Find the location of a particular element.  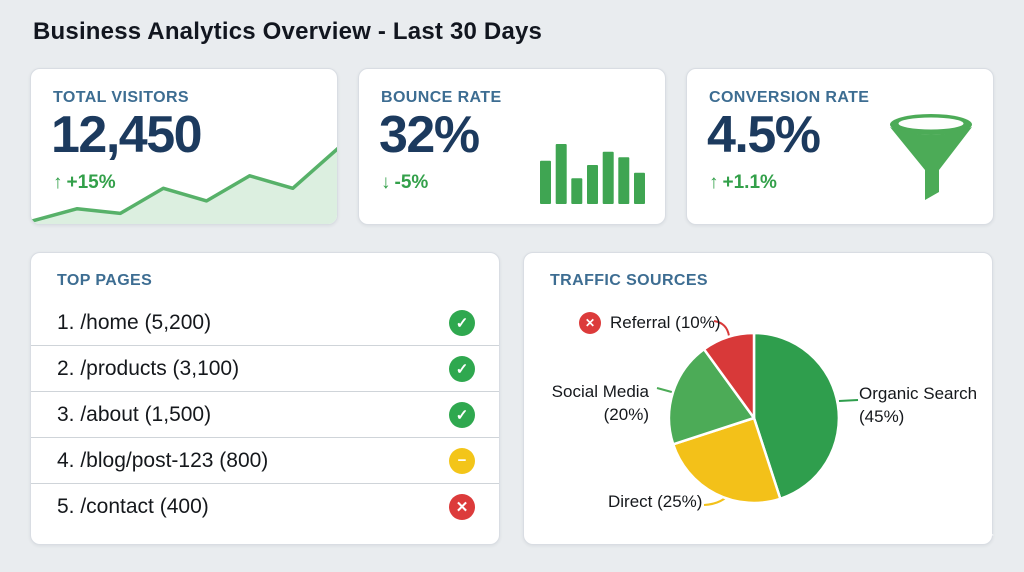

pie-label-organic-search: Organic Search (45%) is located at coordinates (918, 406).